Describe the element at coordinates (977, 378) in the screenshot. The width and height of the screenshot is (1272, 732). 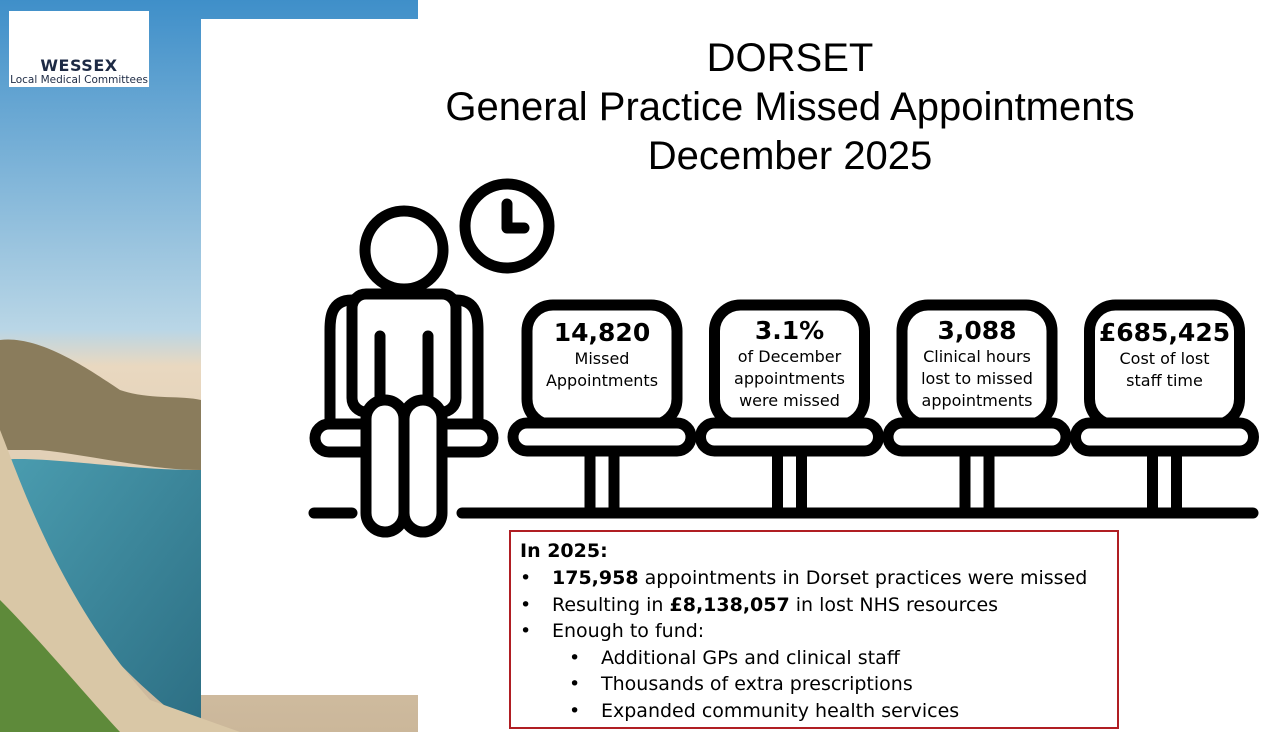
I see `stat-label: lost to missed` at that location.